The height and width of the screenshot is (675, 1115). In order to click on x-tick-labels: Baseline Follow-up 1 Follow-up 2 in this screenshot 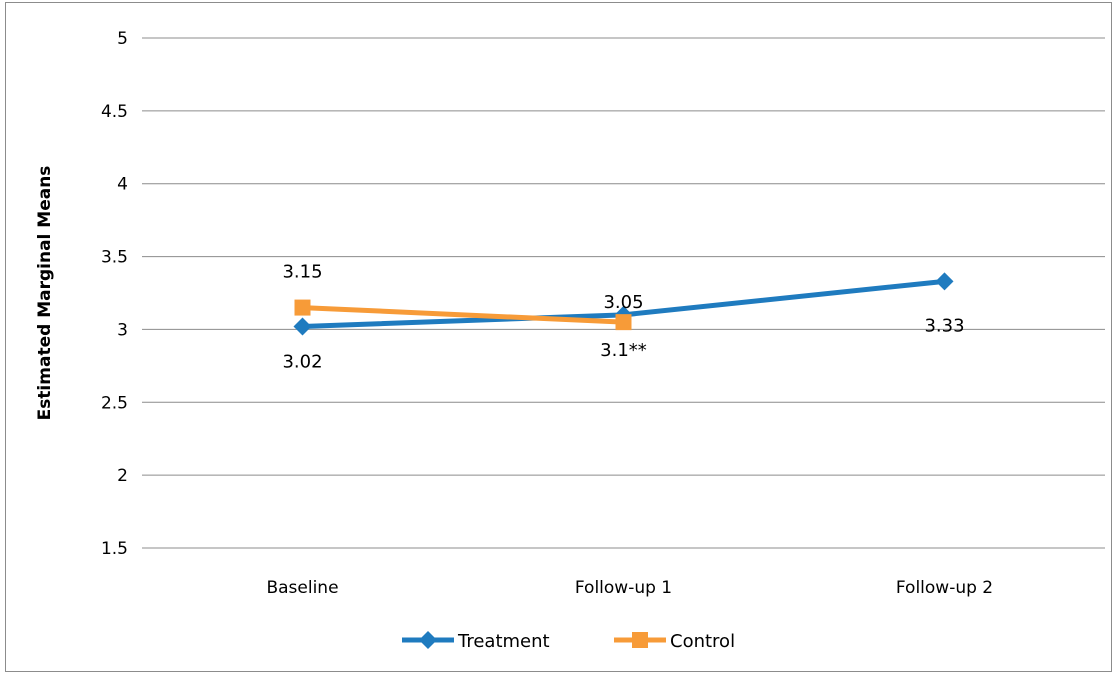, I will do `click(629, 588)`.